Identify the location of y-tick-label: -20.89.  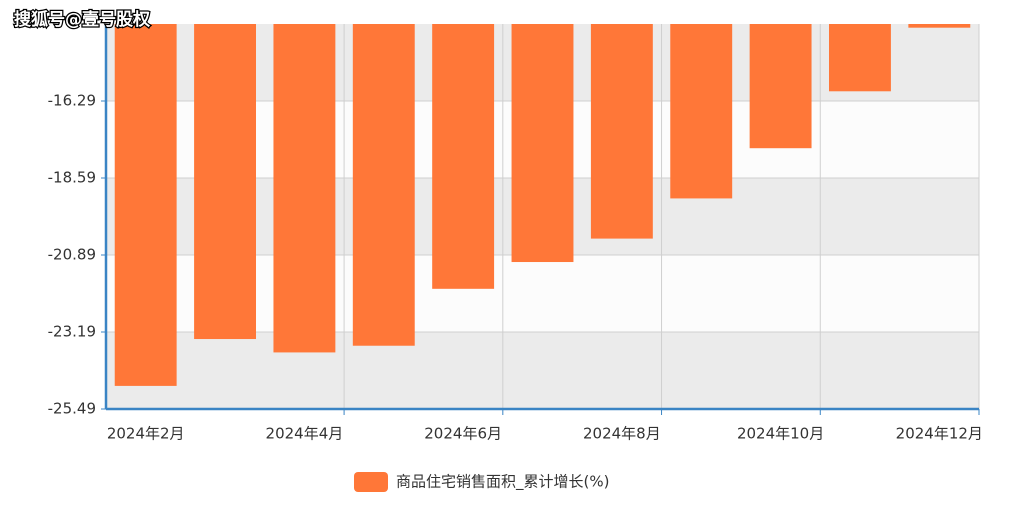
(72, 255).